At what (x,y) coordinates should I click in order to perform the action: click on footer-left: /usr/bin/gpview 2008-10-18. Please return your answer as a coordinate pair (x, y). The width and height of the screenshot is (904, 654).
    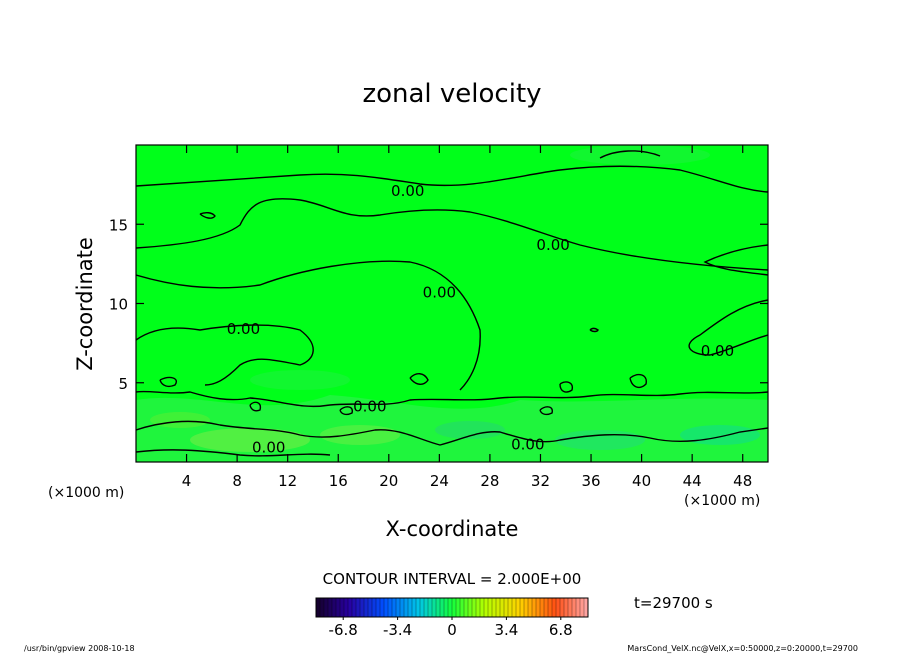
    Looking at the image, I should click on (79, 648).